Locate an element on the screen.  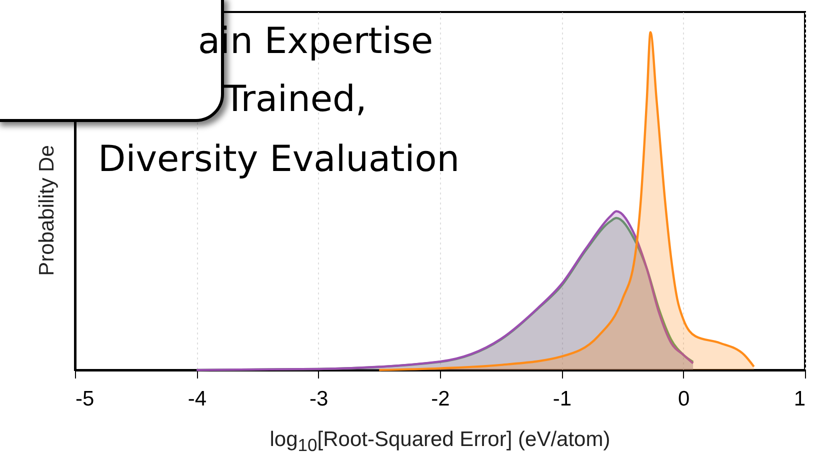
x-tick-label: -2 is located at coordinates (440, 399).